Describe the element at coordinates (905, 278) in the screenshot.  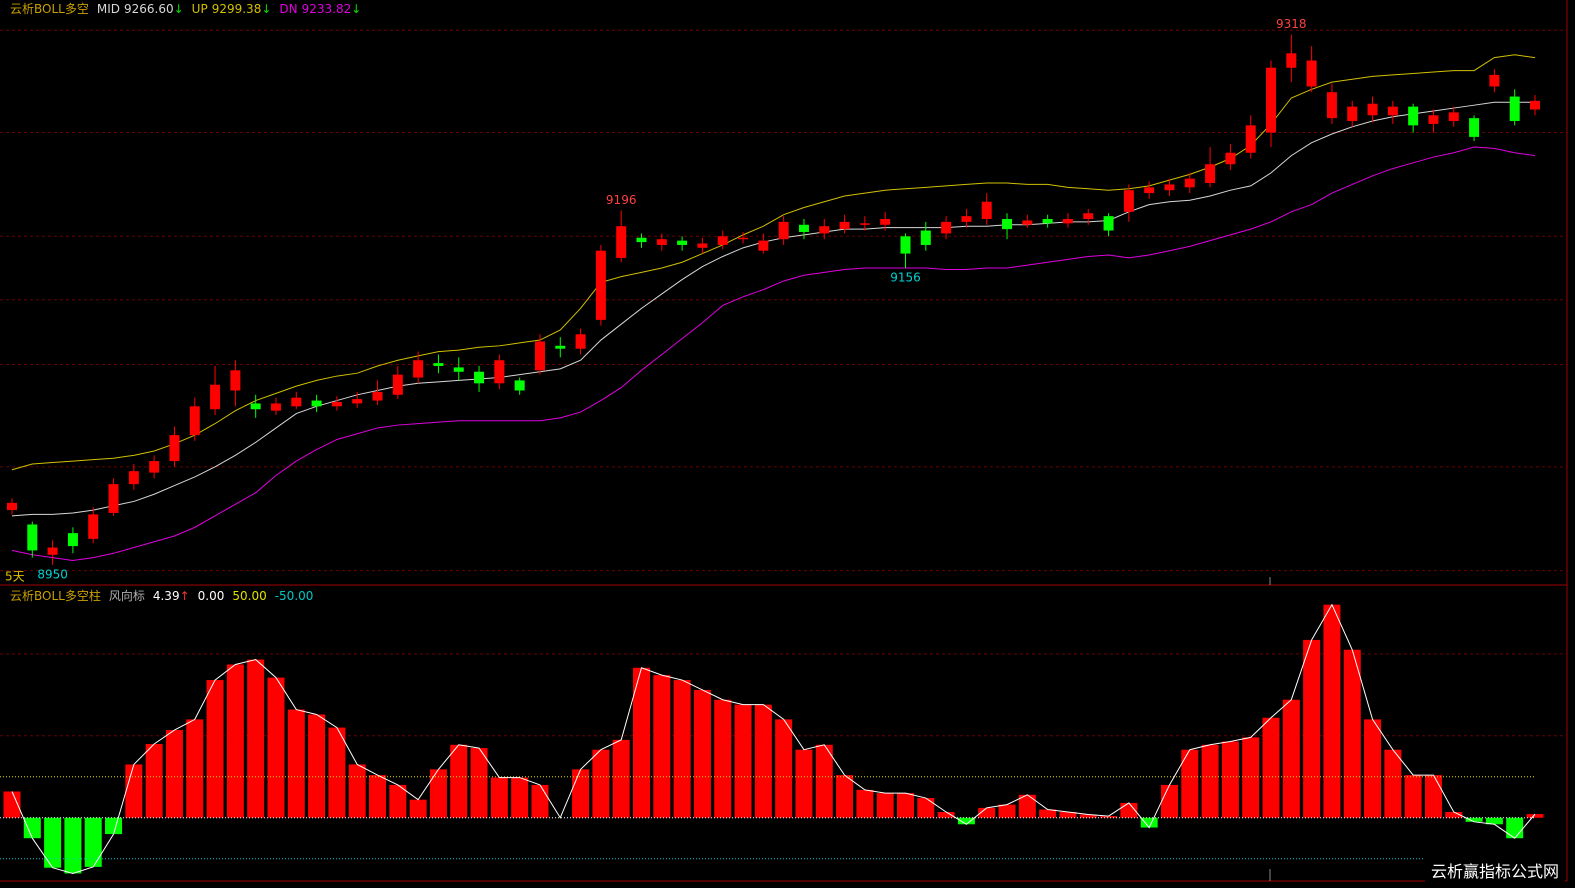
I see `price-annotation: 9156` at that location.